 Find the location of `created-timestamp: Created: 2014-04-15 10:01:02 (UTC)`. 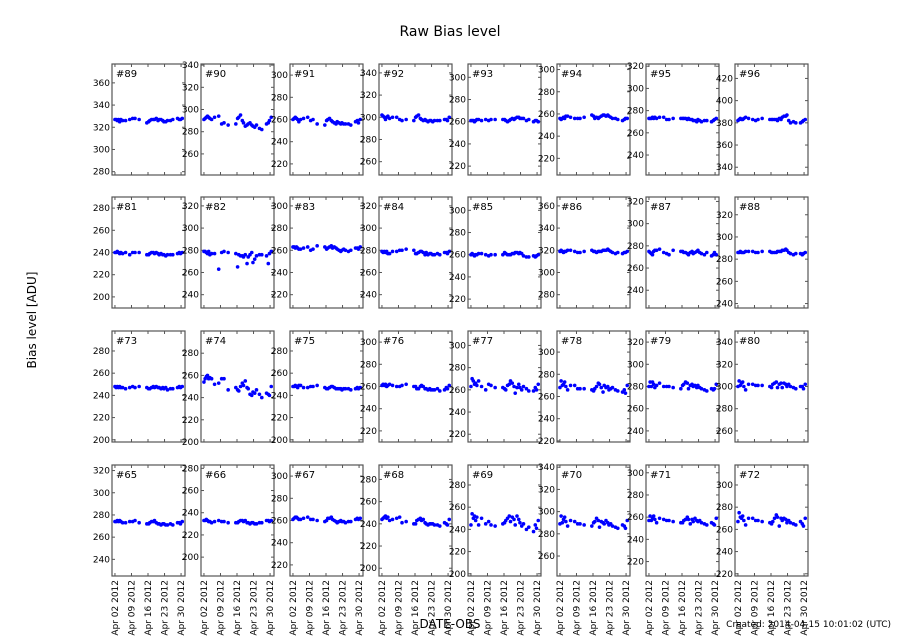

created-timestamp: Created: 2014-04-15 10:01:02 (UTC) is located at coordinates (808, 625).